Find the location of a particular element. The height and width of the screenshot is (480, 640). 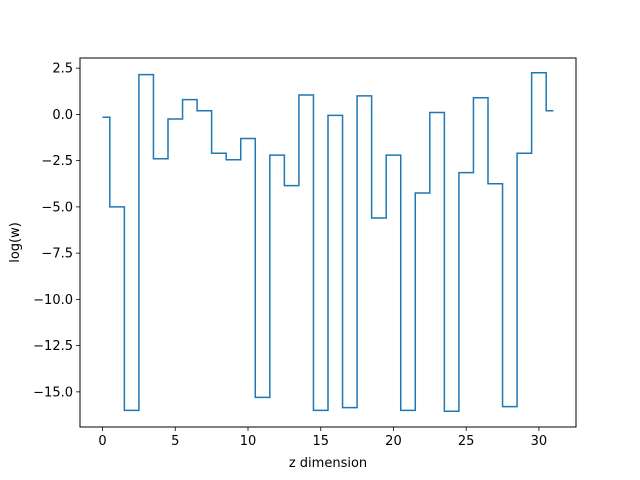

y-tick-label: −12.5 is located at coordinates (53, 346).